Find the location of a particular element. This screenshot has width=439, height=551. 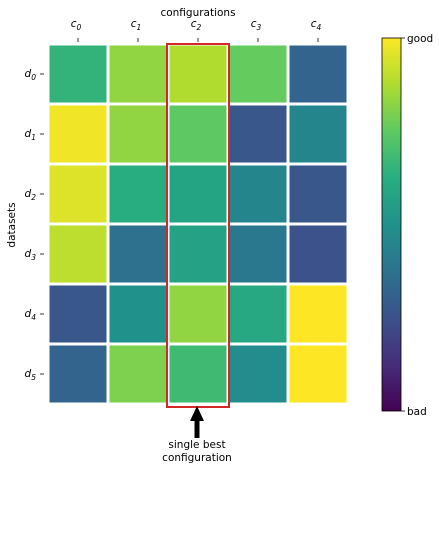

annotation-arrow is located at coordinates (197, 422).